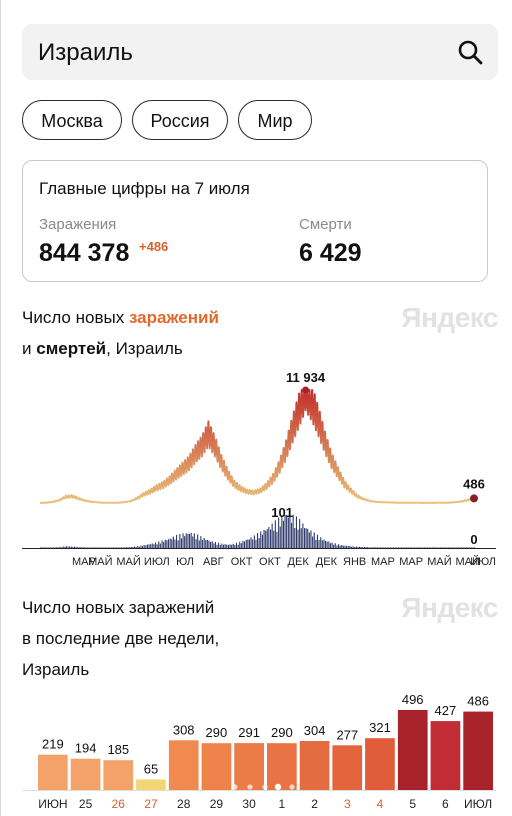  I want to click on bar-category-label: 1, so click(282, 804).